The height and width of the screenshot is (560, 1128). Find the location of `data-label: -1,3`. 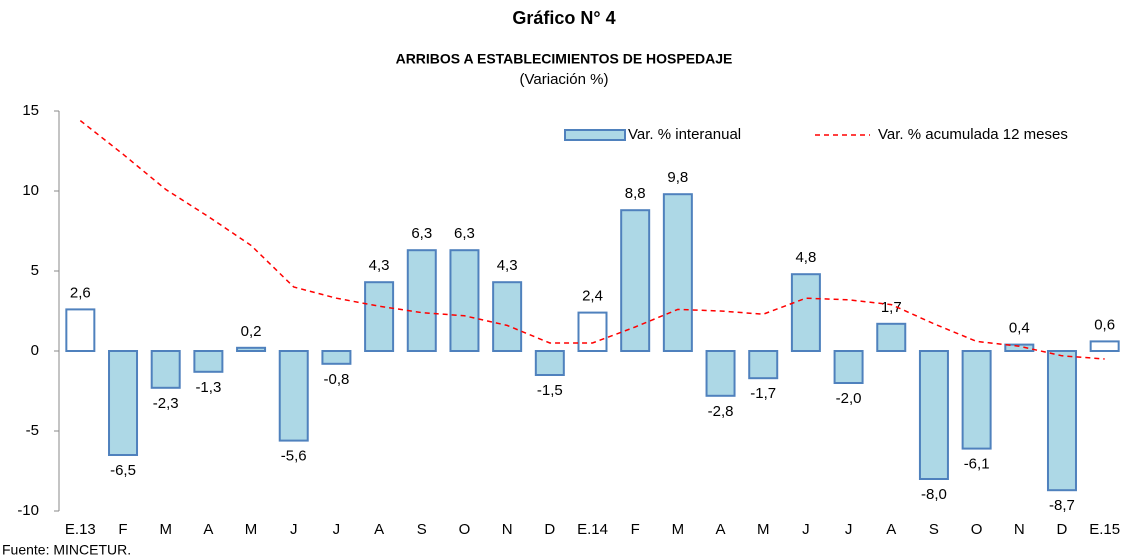

data-label: -1,3 is located at coordinates (208, 387).